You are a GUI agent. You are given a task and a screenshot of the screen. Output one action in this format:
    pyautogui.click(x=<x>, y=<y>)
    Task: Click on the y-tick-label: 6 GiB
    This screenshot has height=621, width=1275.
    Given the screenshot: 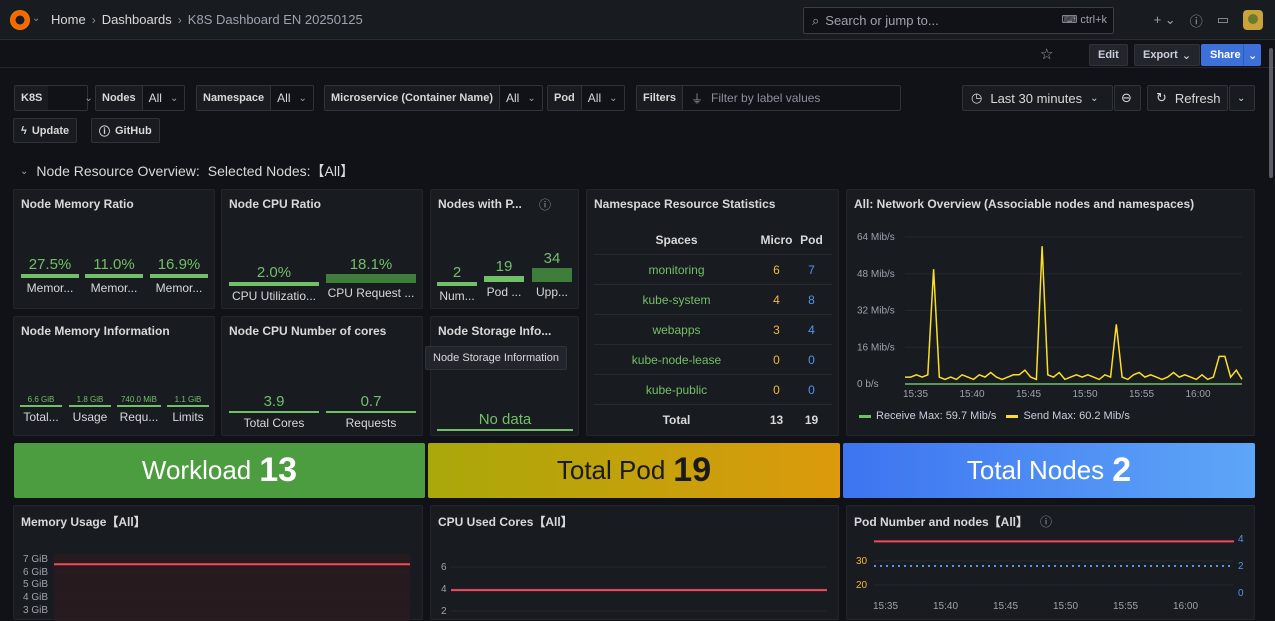 What is the action you would take?
    pyautogui.click(x=35, y=572)
    